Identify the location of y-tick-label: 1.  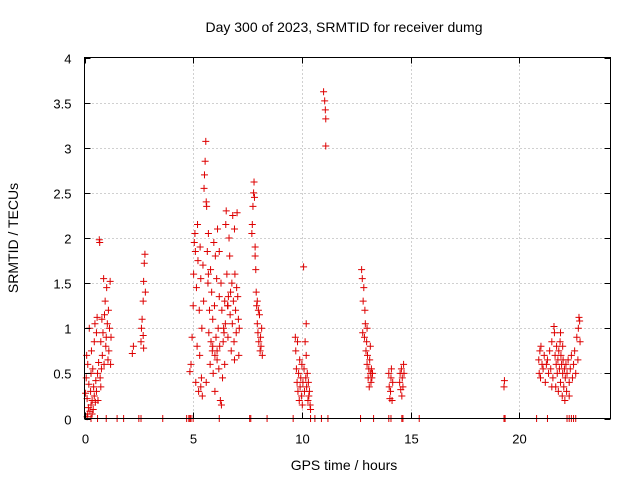
(67, 329).